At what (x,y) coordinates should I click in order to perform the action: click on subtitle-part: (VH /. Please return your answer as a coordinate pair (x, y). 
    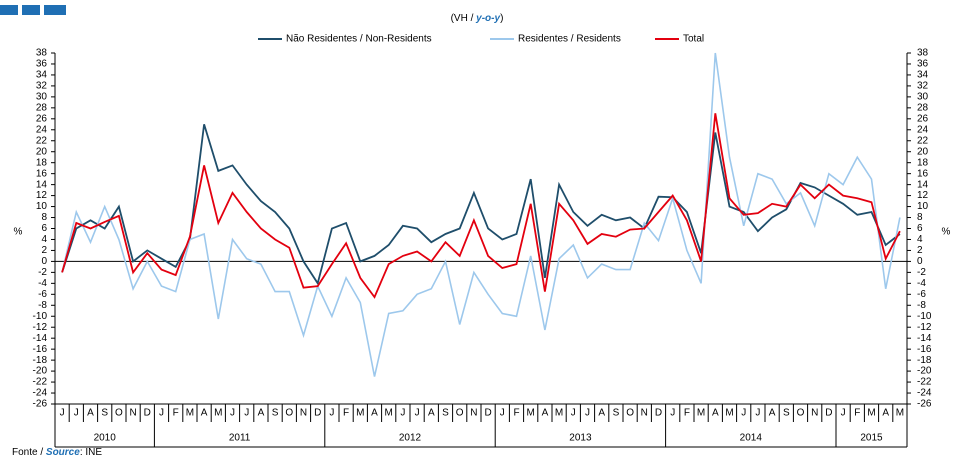
    Looking at the image, I should click on (464, 18).